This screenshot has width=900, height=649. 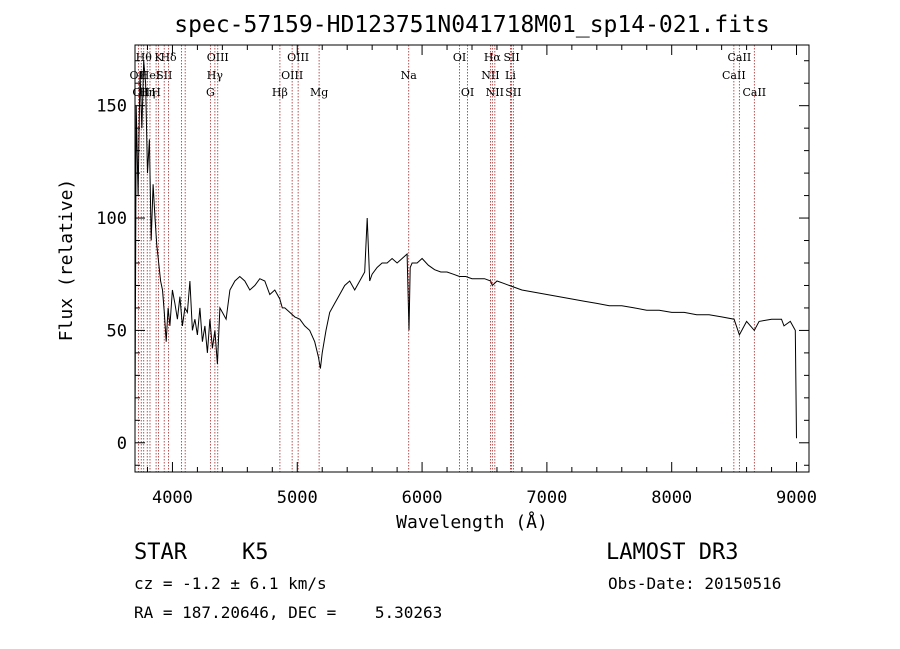 What do you see at coordinates (695, 583) in the screenshot?
I see `observation-date: Obs-Date: 20150516` at bounding box center [695, 583].